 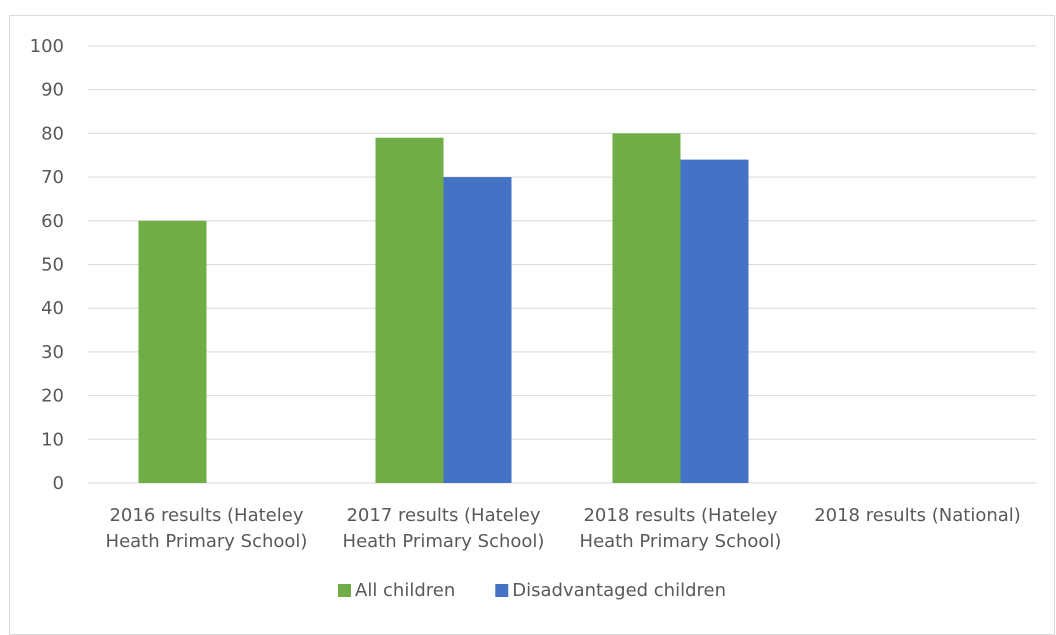 I want to click on x-tick-label: 2016 results (Hateley, so click(x=206, y=515).